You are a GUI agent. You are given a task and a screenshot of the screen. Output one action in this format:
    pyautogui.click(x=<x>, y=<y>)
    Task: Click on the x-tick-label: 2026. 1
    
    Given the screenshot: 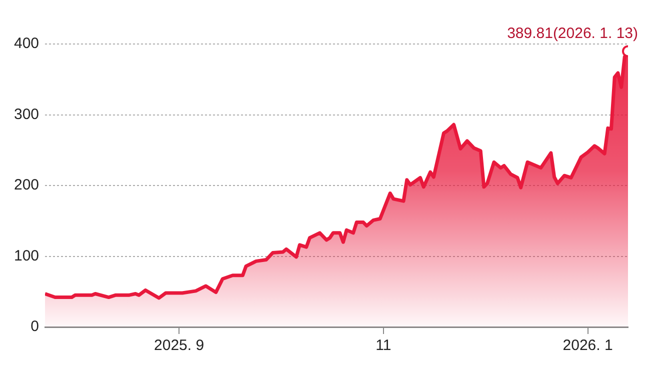 What is the action you would take?
    pyautogui.click(x=587, y=345)
    